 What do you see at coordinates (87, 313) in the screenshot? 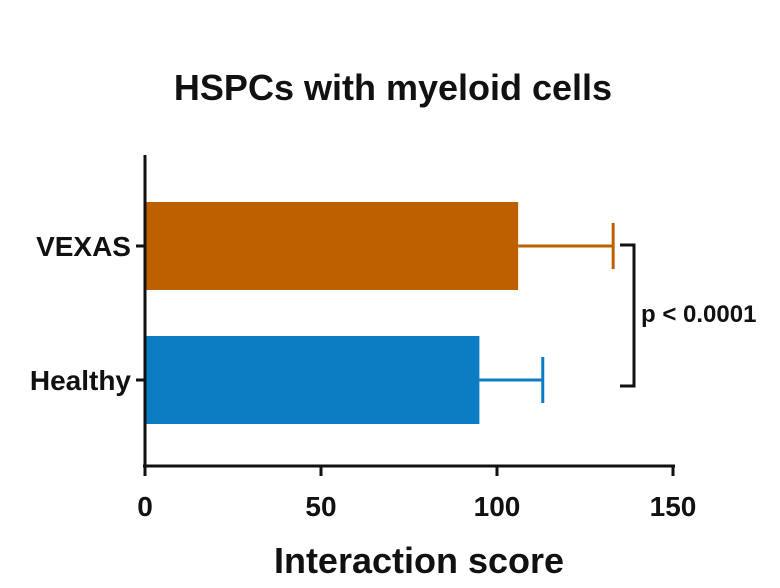
I see `category-labels-group: VEXAS Healthy` at bounding box center [87, 313].